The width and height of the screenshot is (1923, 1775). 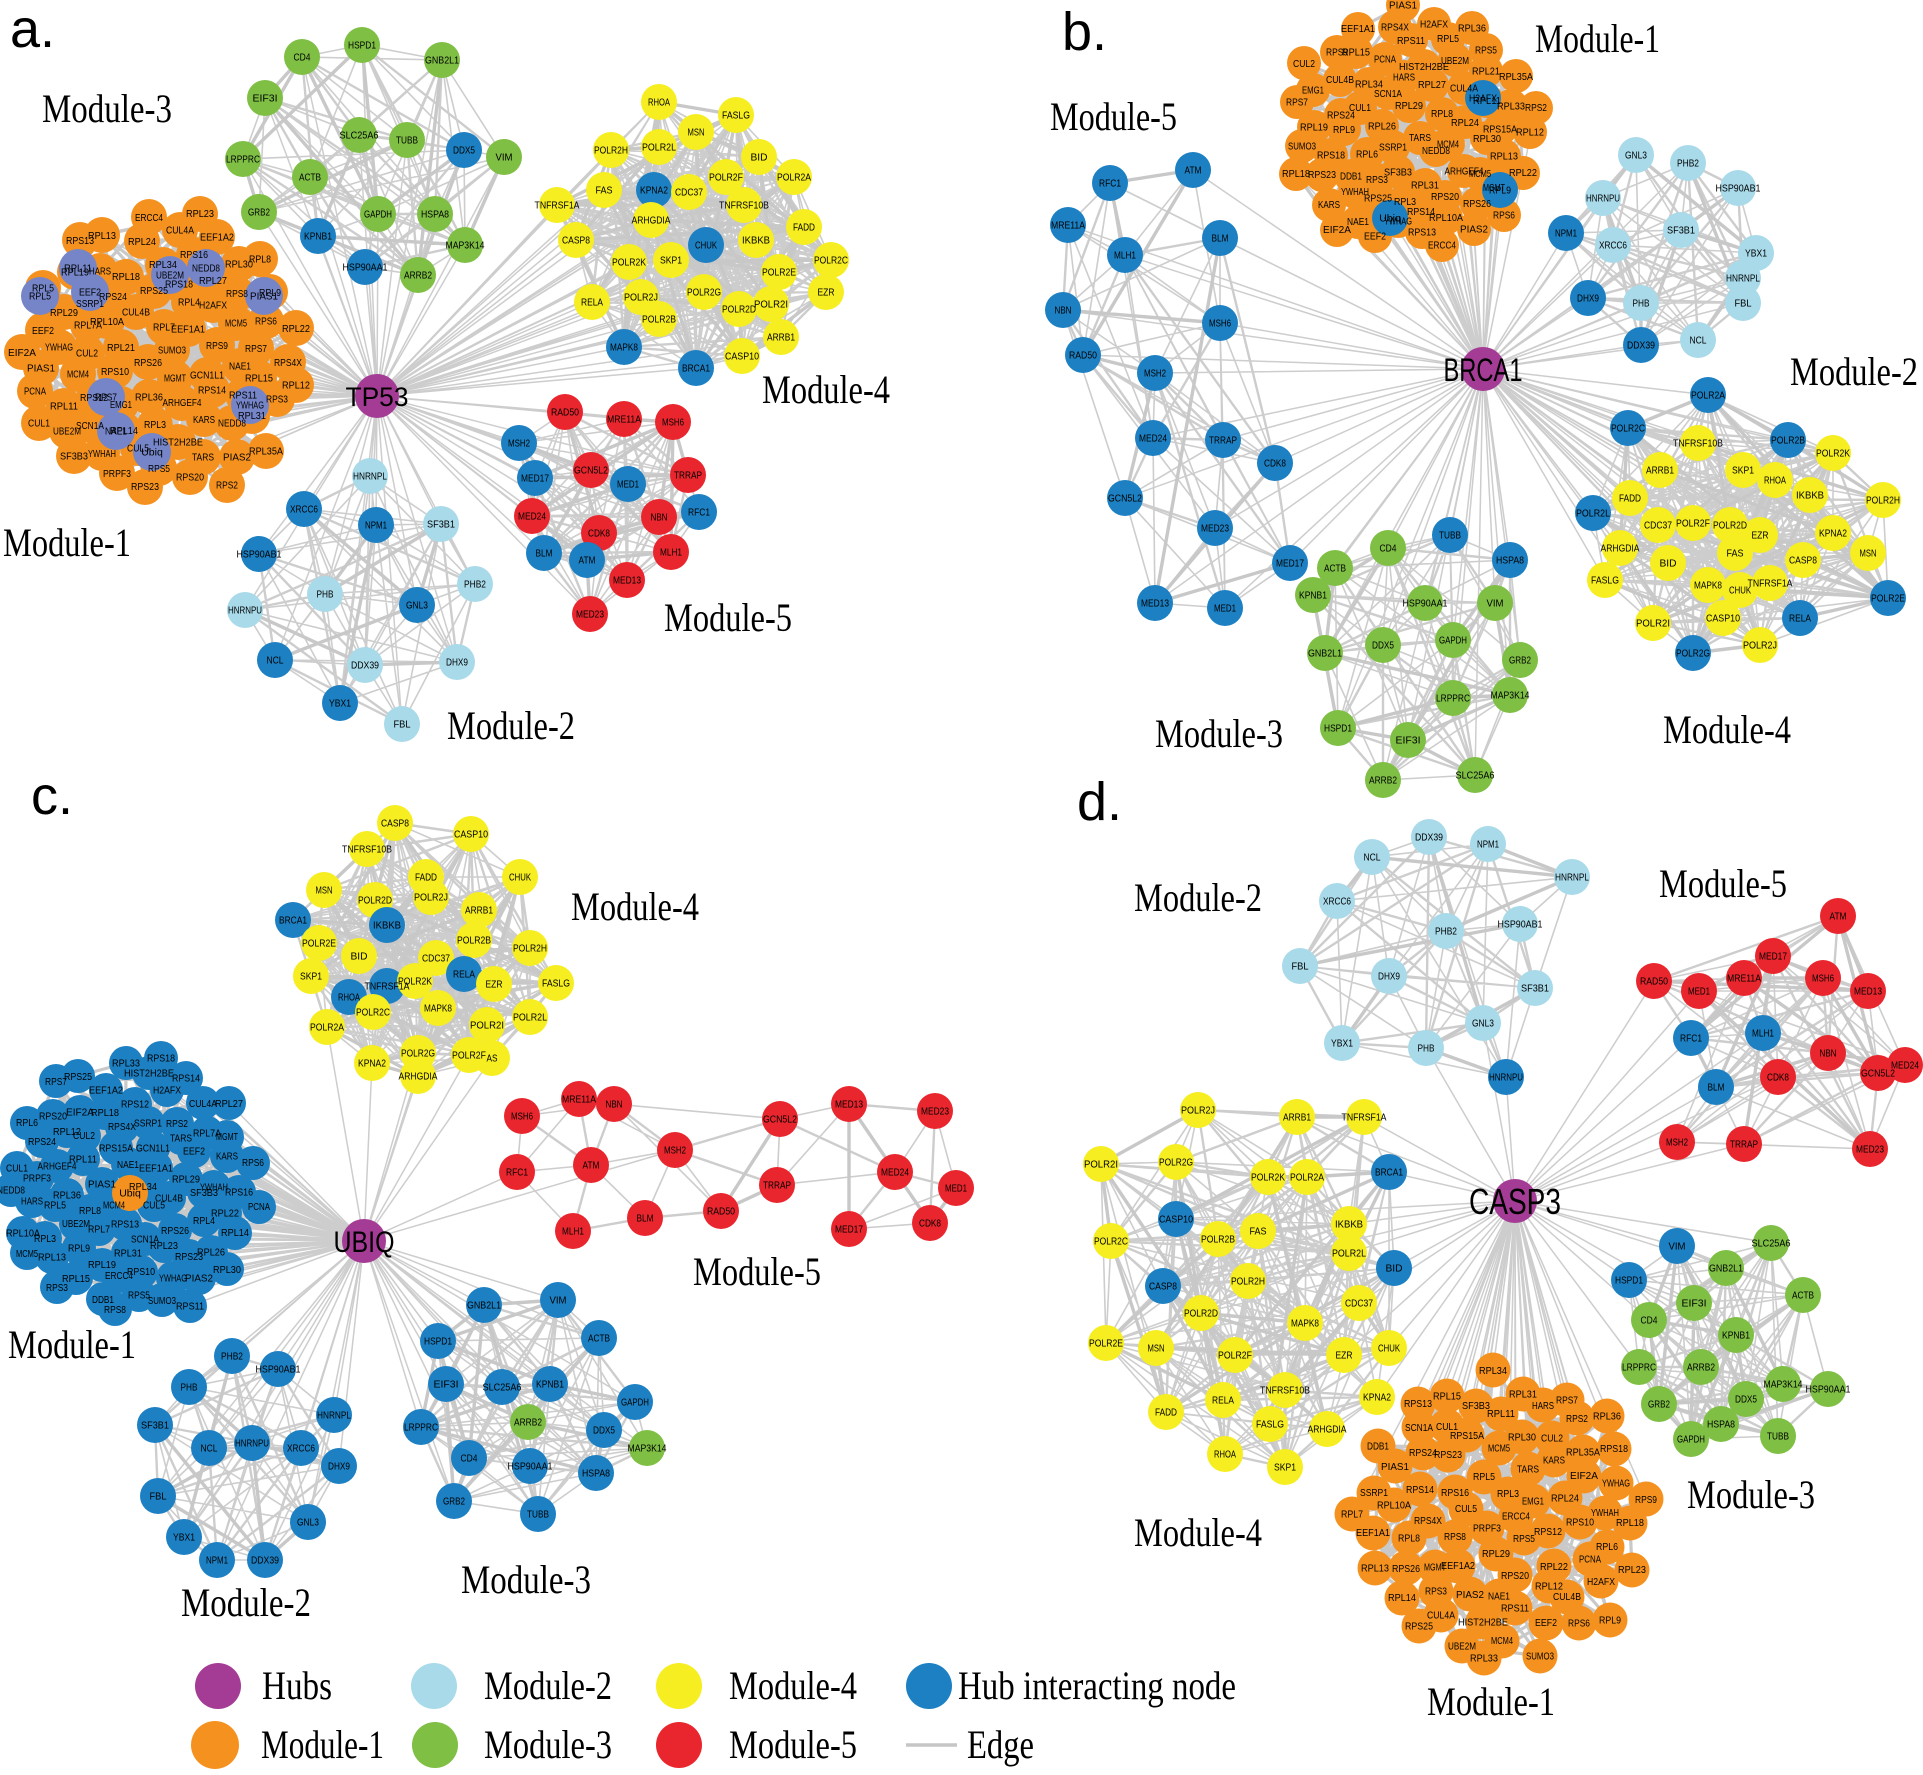 What do you see at coordinates (675, 1151) in the screenshot?
I see `svg-text: MSH2` at bounding box center [675, 1151].